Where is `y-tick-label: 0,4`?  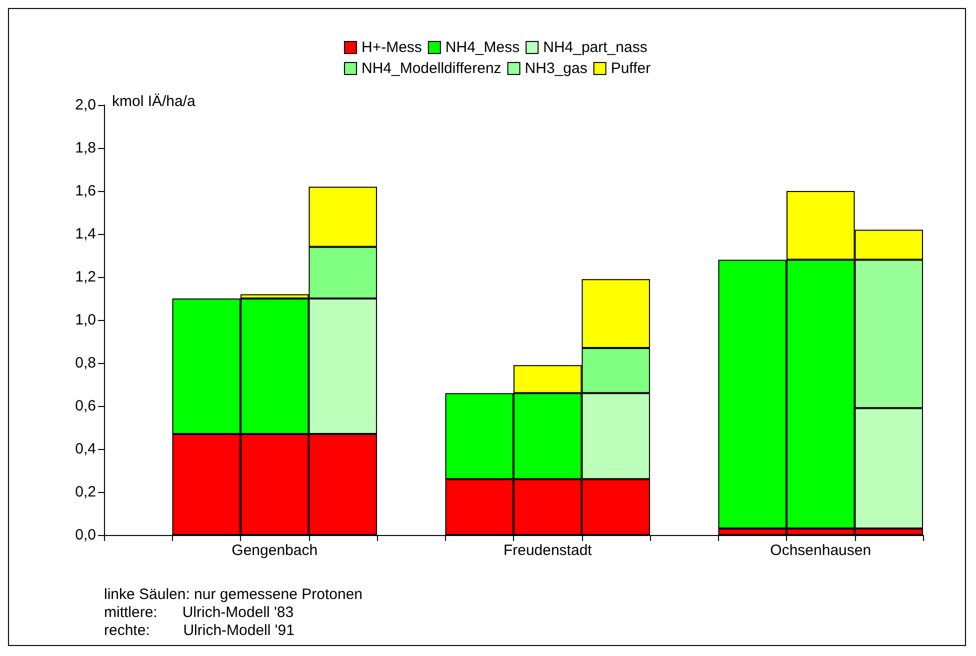
y-tick-label: 0,4 is located at coordinates (85, 449).